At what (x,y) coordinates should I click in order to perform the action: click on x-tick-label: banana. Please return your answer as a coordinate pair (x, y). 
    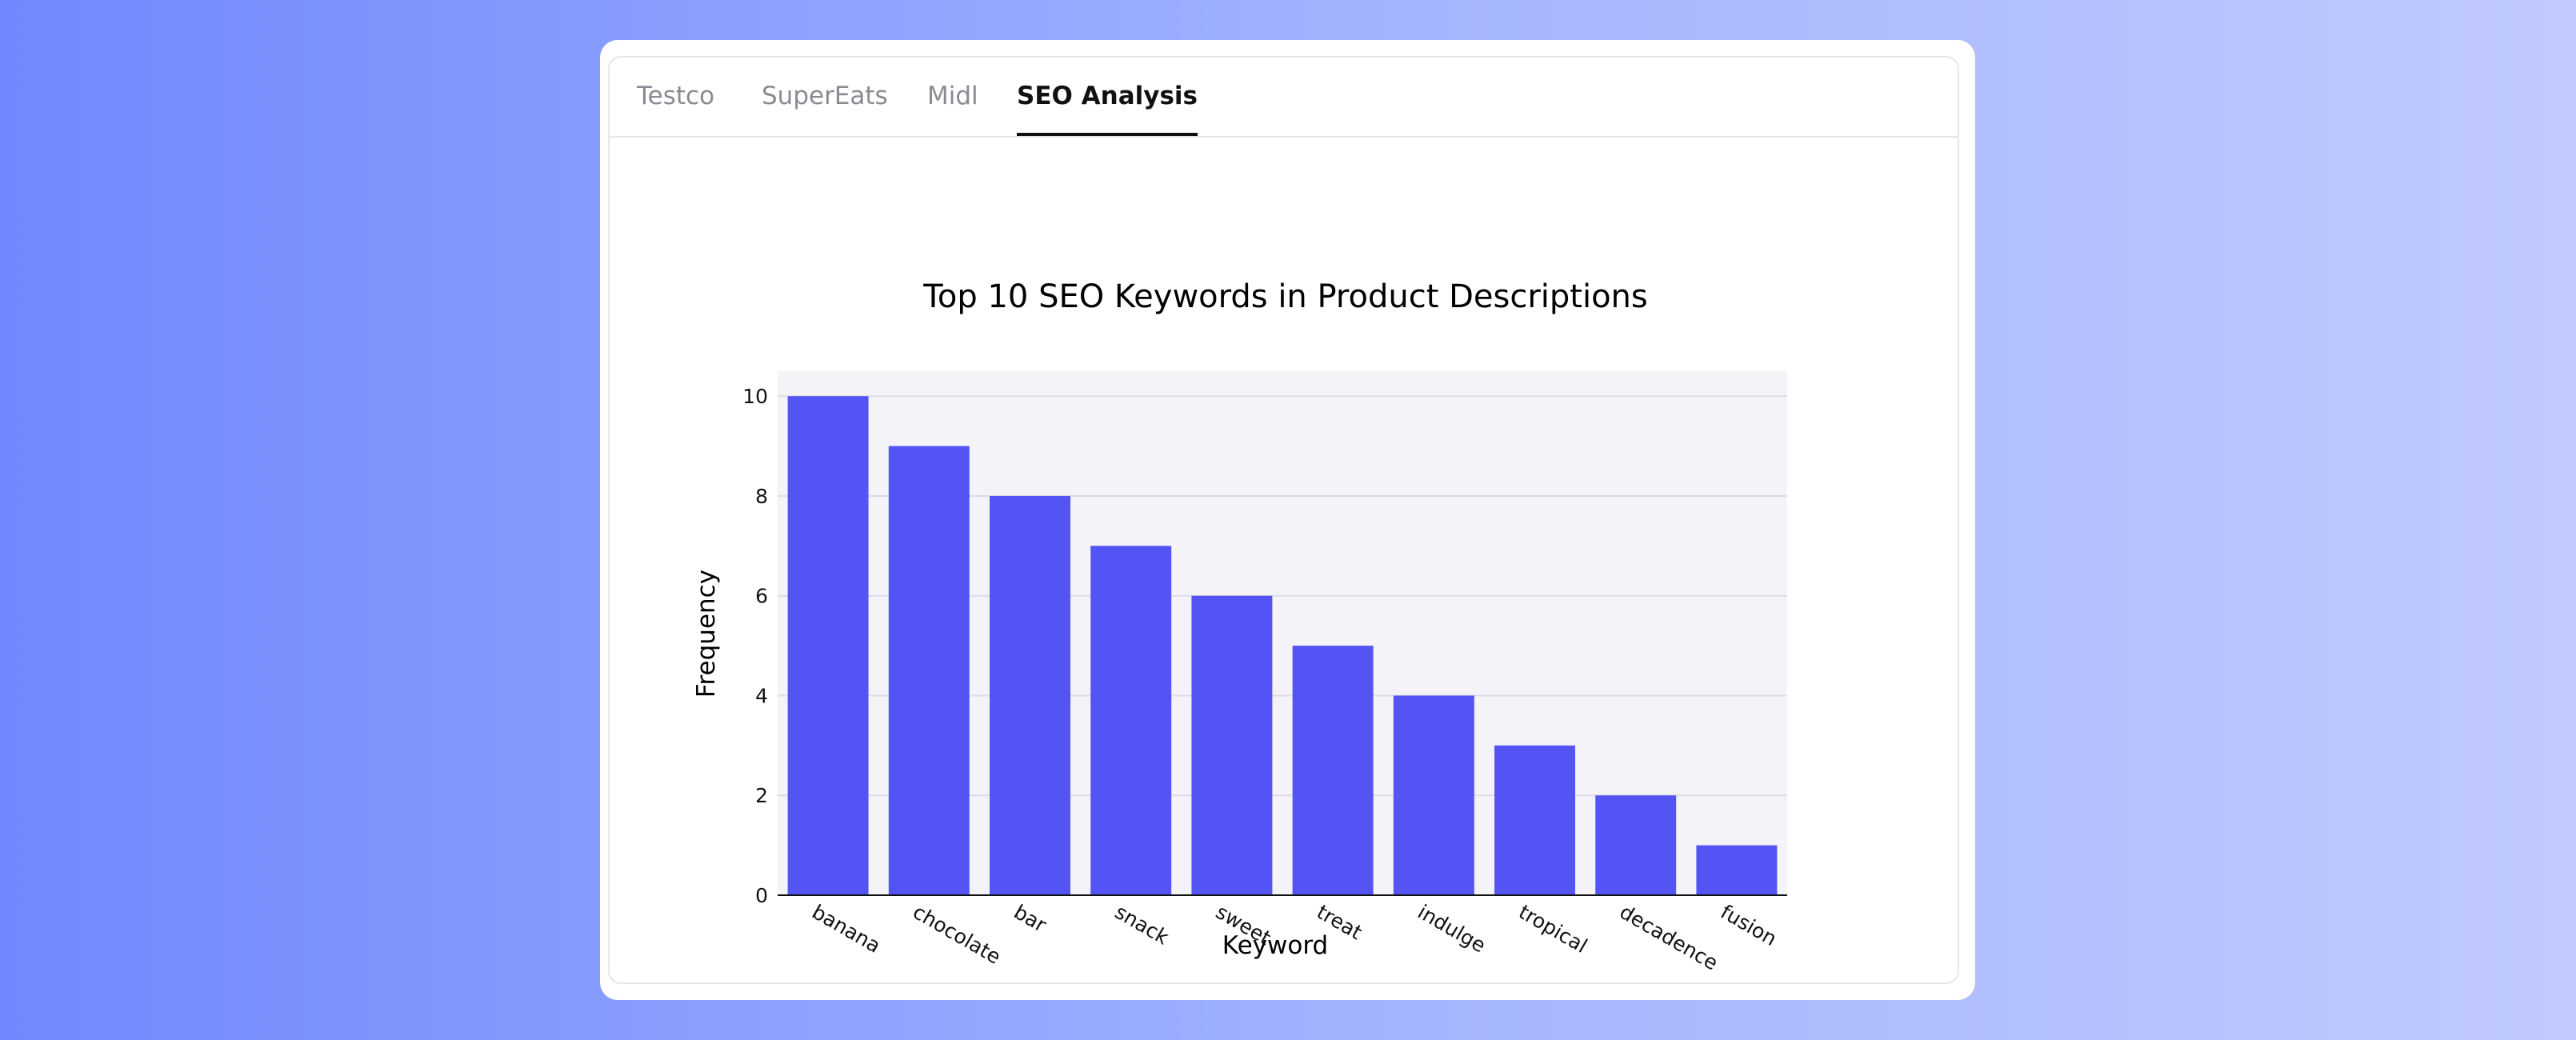
    Looking at the image, I should click on (846, 929).